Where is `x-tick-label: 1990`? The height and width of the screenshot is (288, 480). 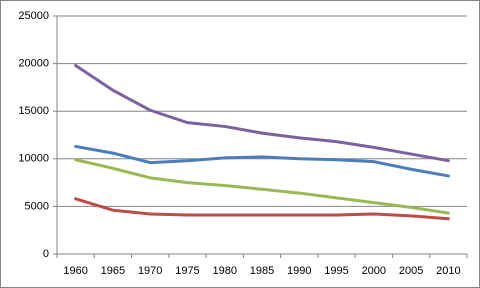
x-tick-label: 1990 is located at coordinates (299, 271).